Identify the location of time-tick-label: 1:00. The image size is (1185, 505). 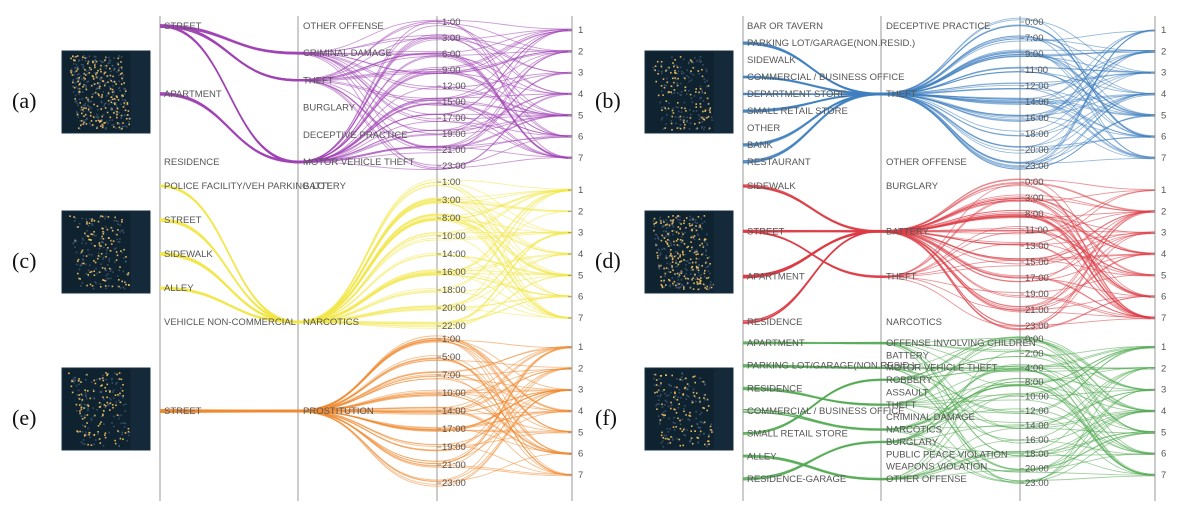
(451, 22).